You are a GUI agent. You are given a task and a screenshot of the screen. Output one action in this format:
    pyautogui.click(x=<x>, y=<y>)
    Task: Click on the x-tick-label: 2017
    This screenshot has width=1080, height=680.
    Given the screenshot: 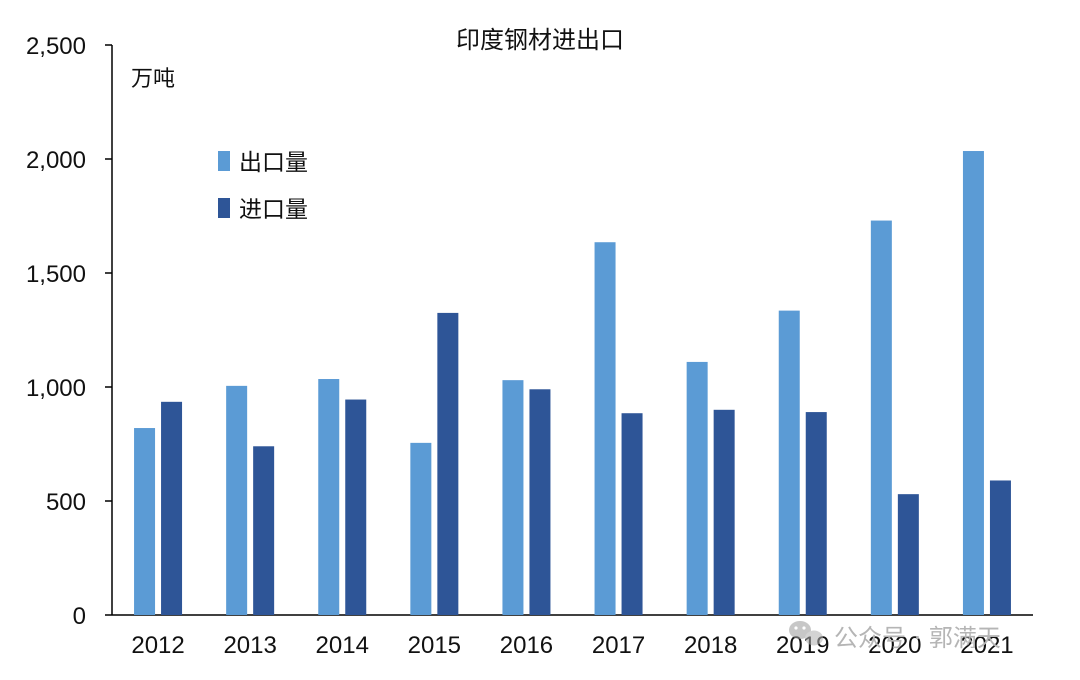 What is the action you would take?
    pyautogui.click(x=618, y=645)
    